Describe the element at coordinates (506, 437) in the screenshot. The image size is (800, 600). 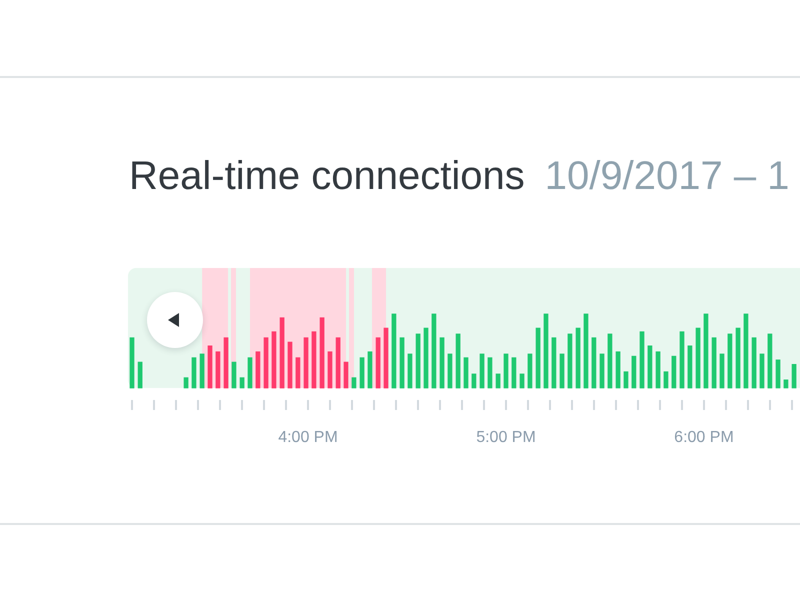
I see `x-tick-label: 5:00 PM` at that location.